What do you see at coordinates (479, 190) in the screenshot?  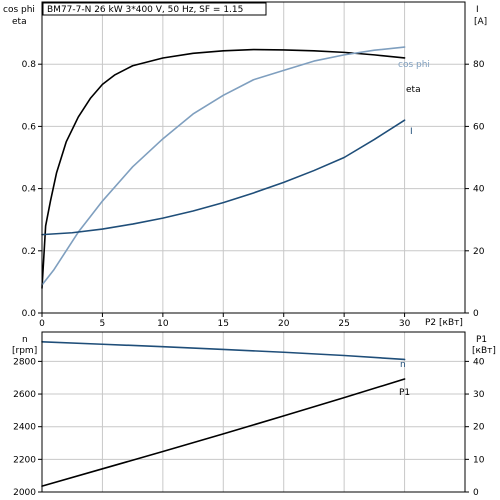 I see `top-right-tick-label: 40` at bounding box center [479, 190].